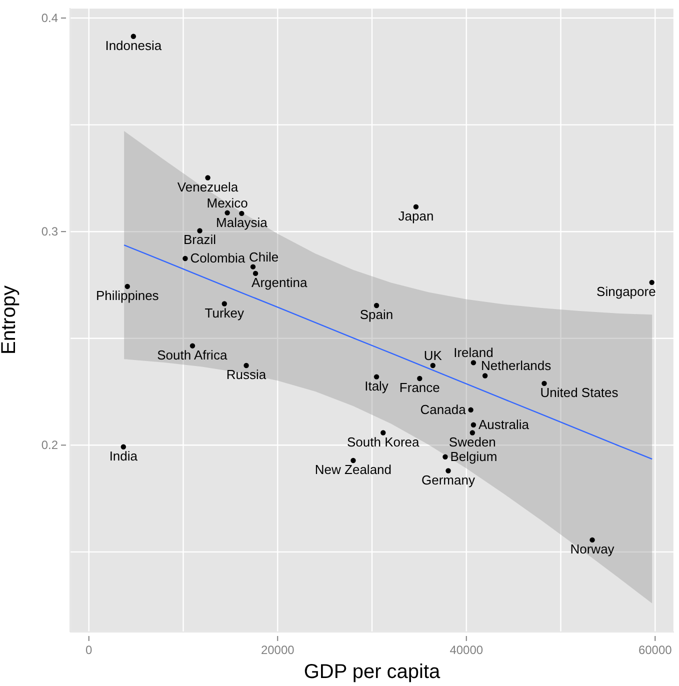  I want to click on annotation: Belgium, so click(474, 456).